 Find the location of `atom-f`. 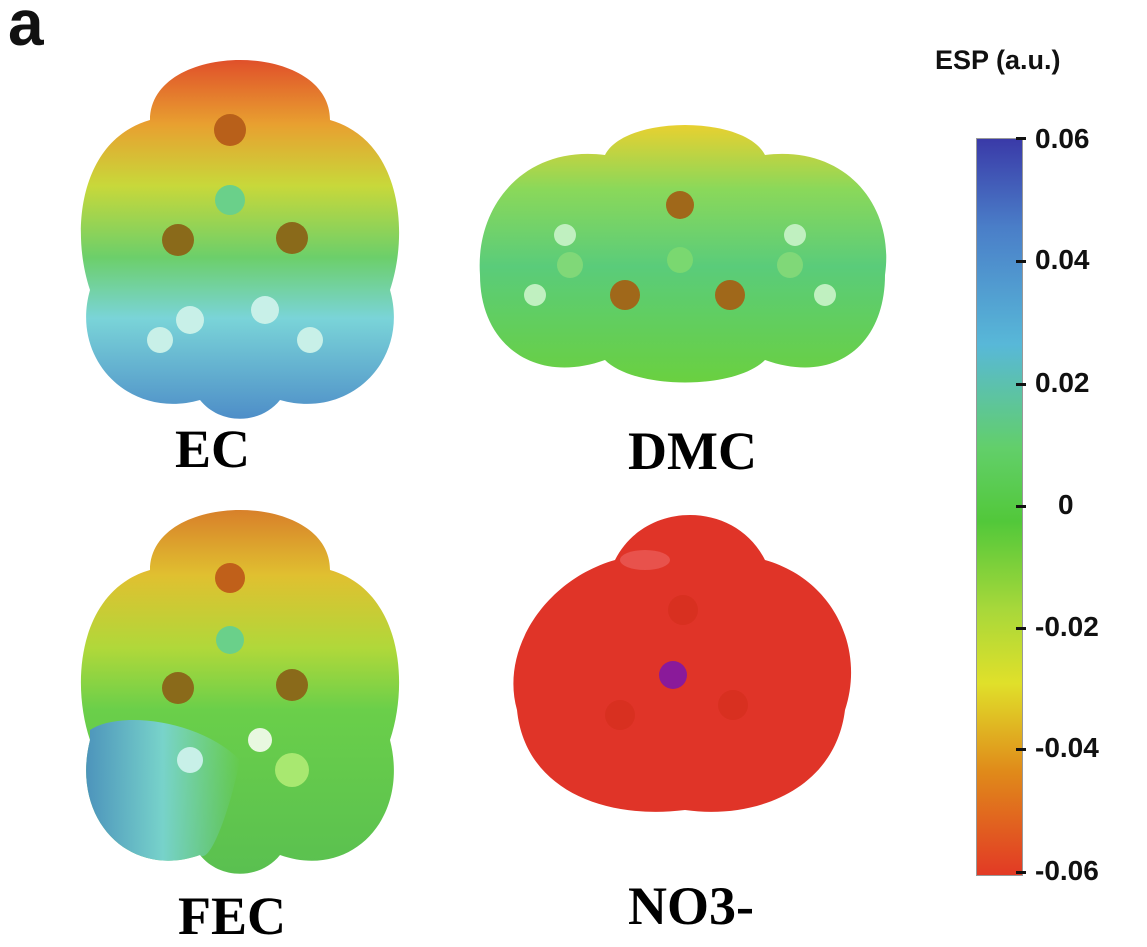

atom-f is located at coordinates (292, 770).